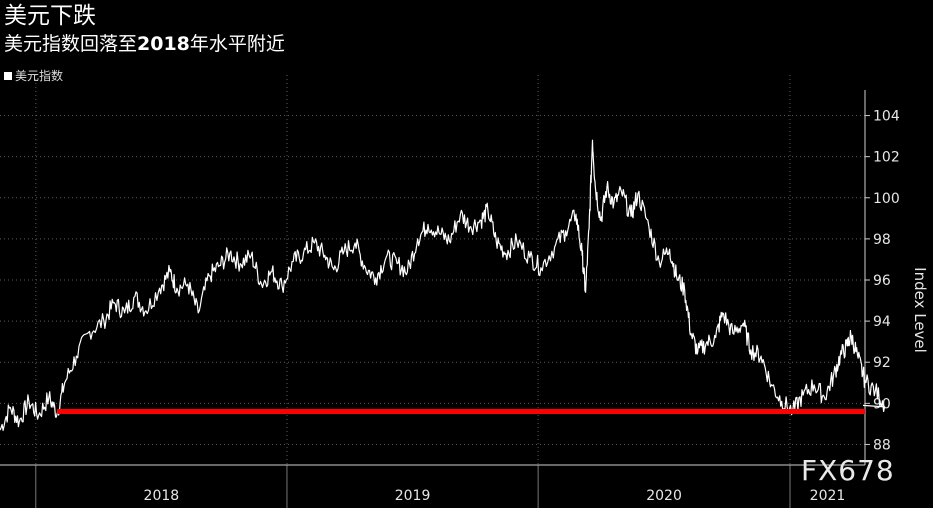  I want to click on y-tick-label: 104, so click(886, 117).